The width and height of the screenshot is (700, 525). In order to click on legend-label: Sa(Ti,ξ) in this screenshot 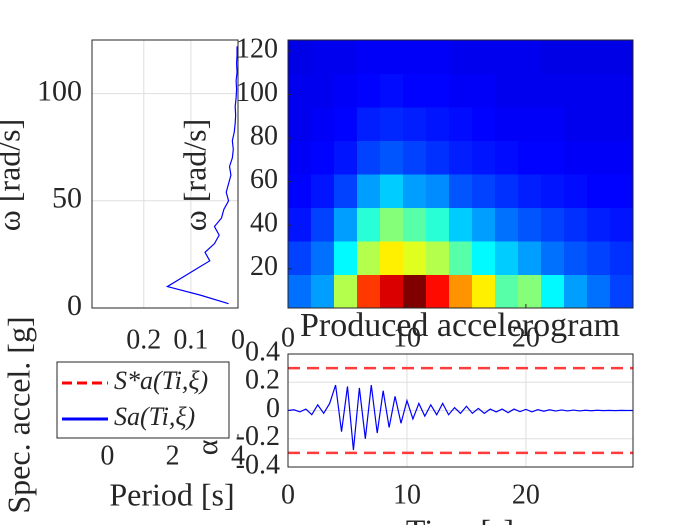, I will do `click(154, 416)`.